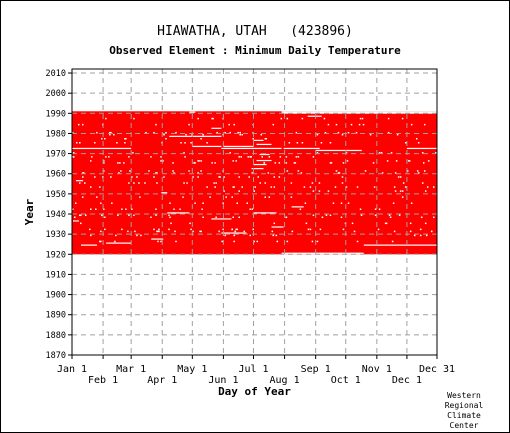 The height and width of the screenshot is (433, 510). I want to click on x-tick-label: Jun 1, so click(223, 380).